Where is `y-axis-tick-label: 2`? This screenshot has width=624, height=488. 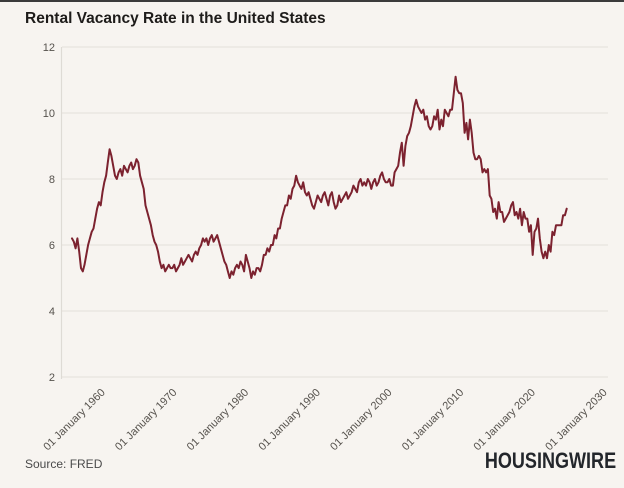
y-axis-tick-label: 2 is located at coordinates (52, 378).